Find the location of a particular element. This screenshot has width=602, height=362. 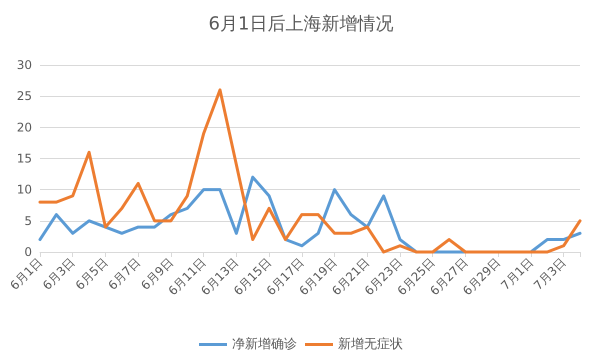

y-tick-label: 5 is located at coordinates (28, 221).